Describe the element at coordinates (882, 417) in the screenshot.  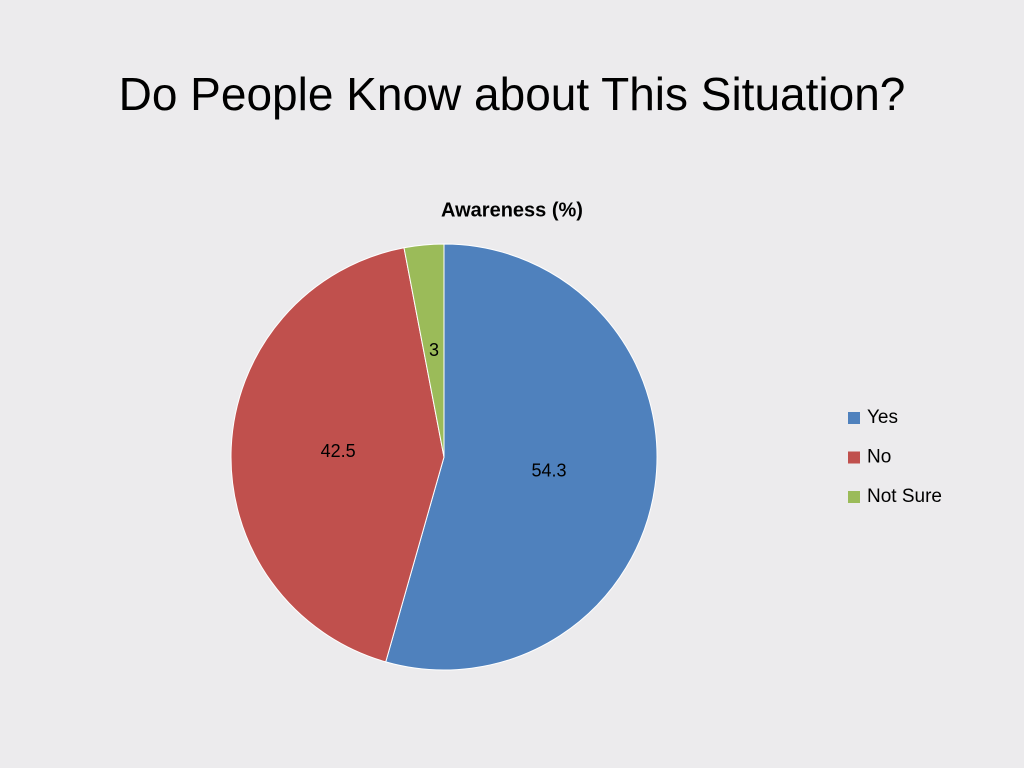
I see `legend-label: Yes` at that location.